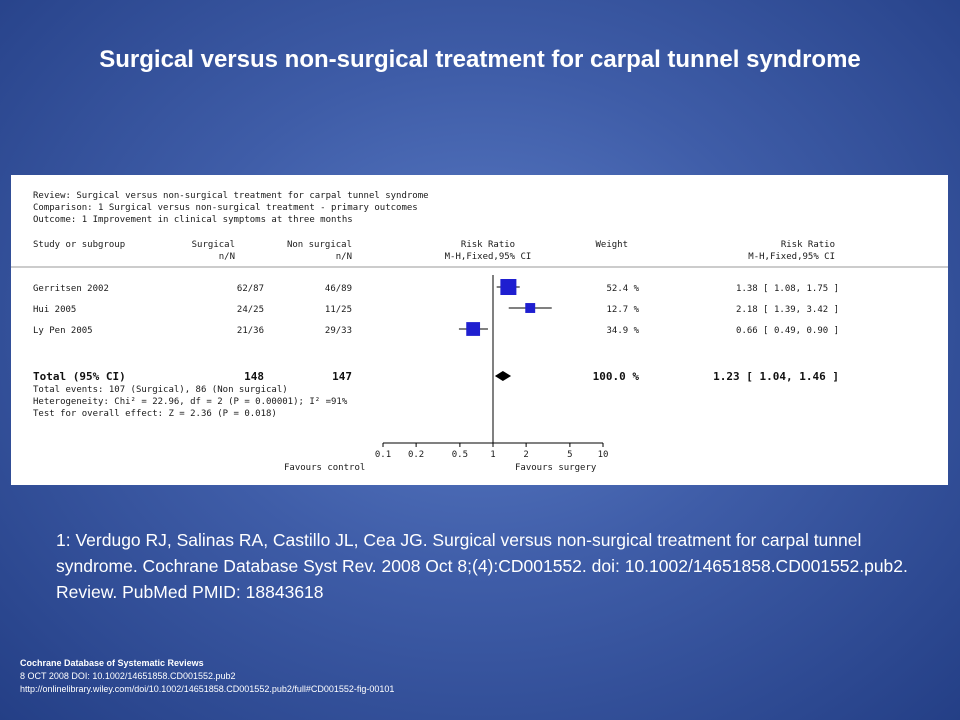  What do you see at coordinates (808, 245) in the screenshot?
I see `col-rr-header: Risk Ratio` at bounding box center [808, 245].